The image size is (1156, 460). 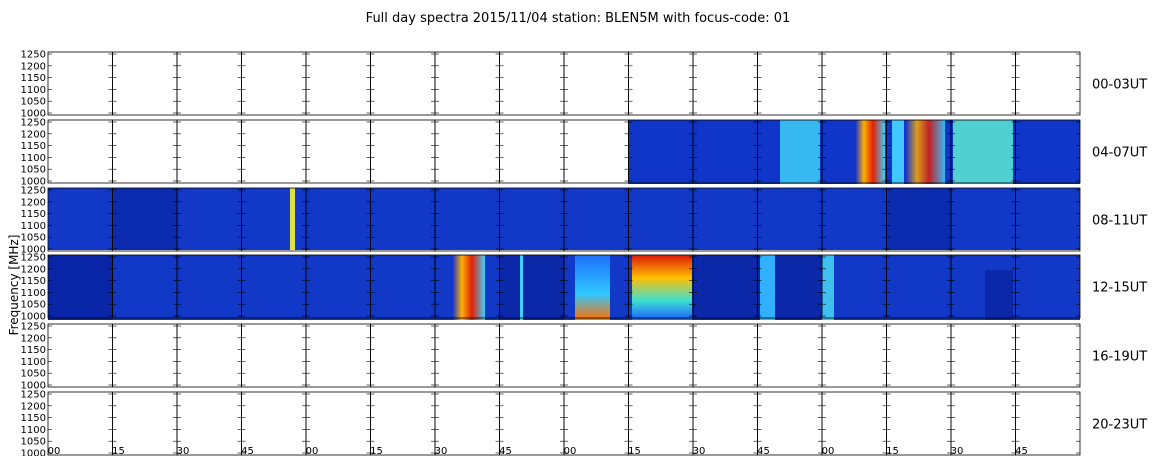 I want to click on row-label: 12-15UT, so click(x=1119, y=288).